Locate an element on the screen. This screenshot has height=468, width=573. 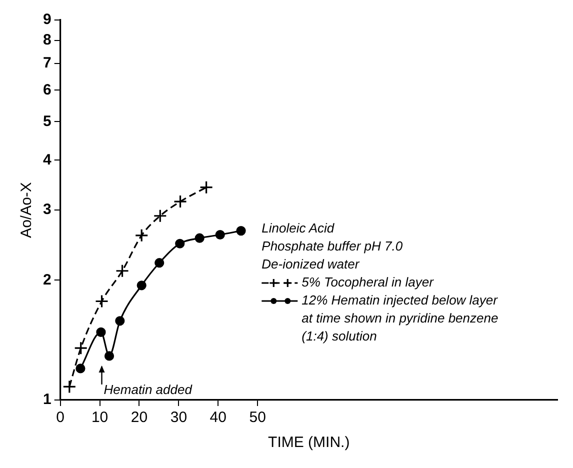
y-tick-label: 8 is located at coordinates (47, 40).